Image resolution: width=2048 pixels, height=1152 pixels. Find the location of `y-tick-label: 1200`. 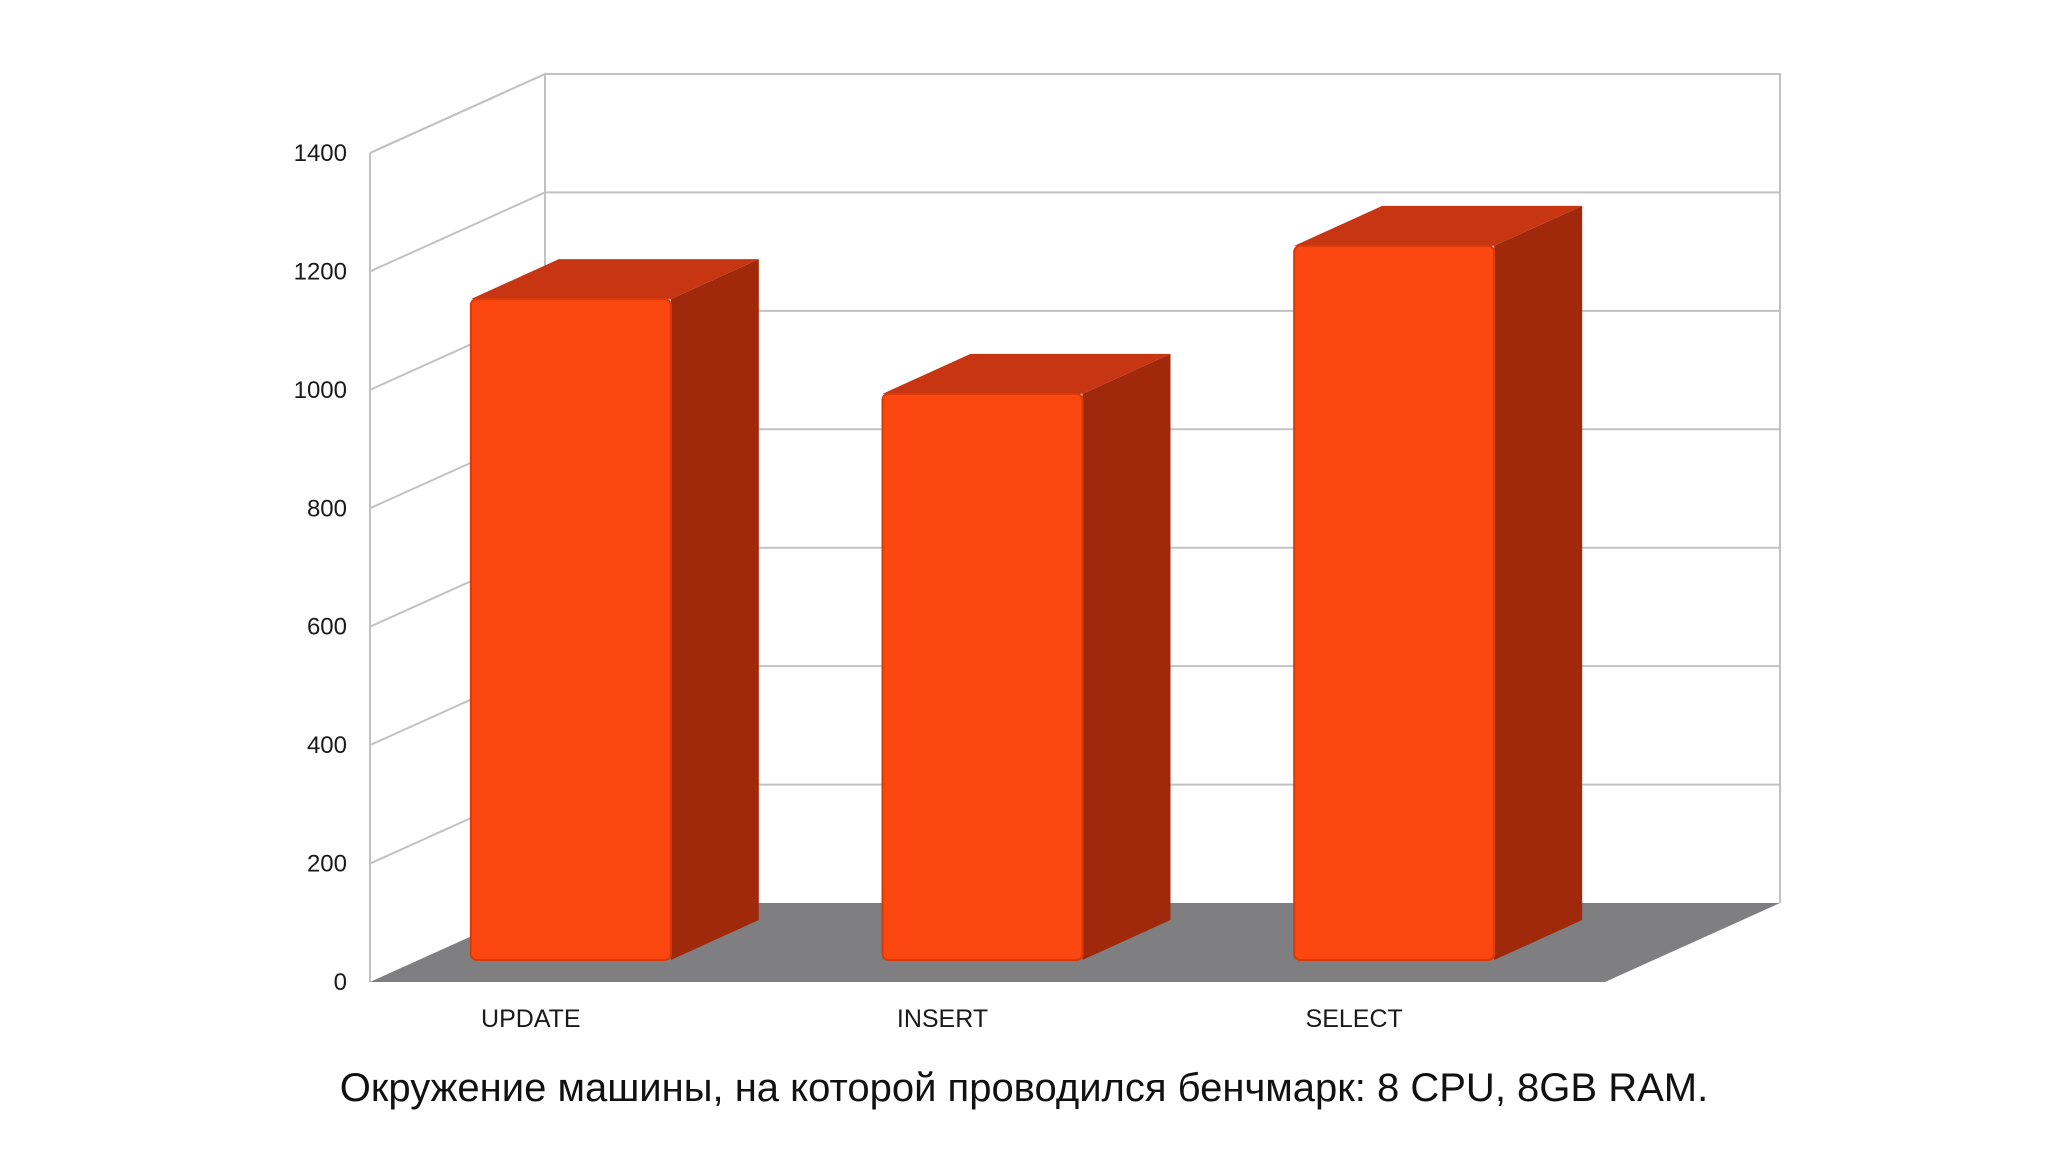

y-tick-label: 1200 is located at coordinates (320, 271).